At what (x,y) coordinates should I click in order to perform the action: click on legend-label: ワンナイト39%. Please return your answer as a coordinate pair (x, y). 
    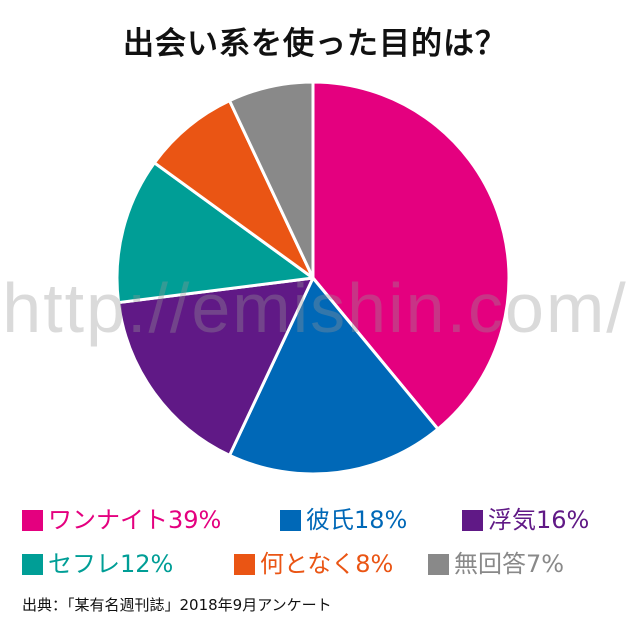
    Looking at the image, I should click on (135, 520).